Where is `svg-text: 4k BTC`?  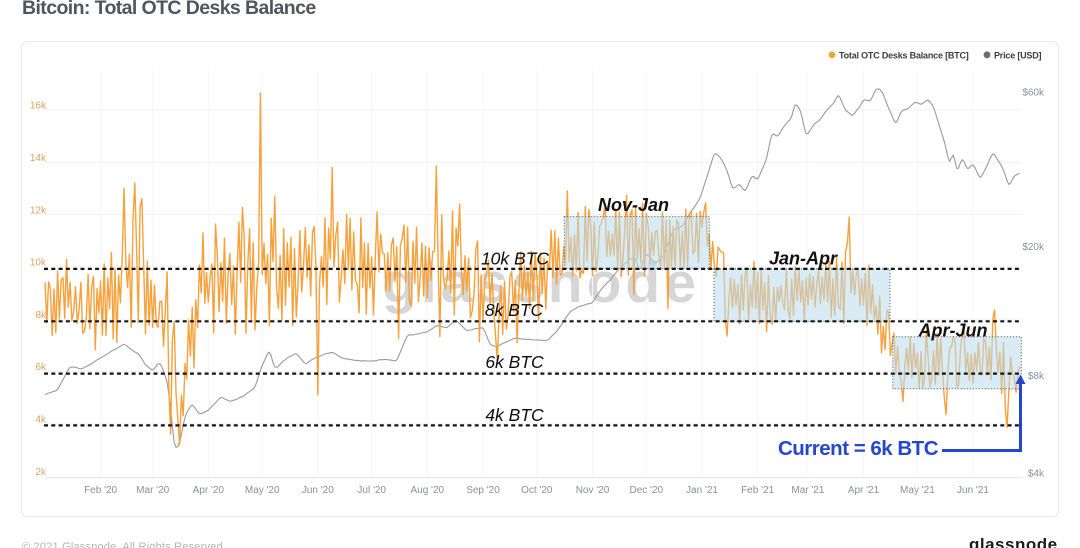 svg-text: 4k BTC is located at coordinates (514, 415).